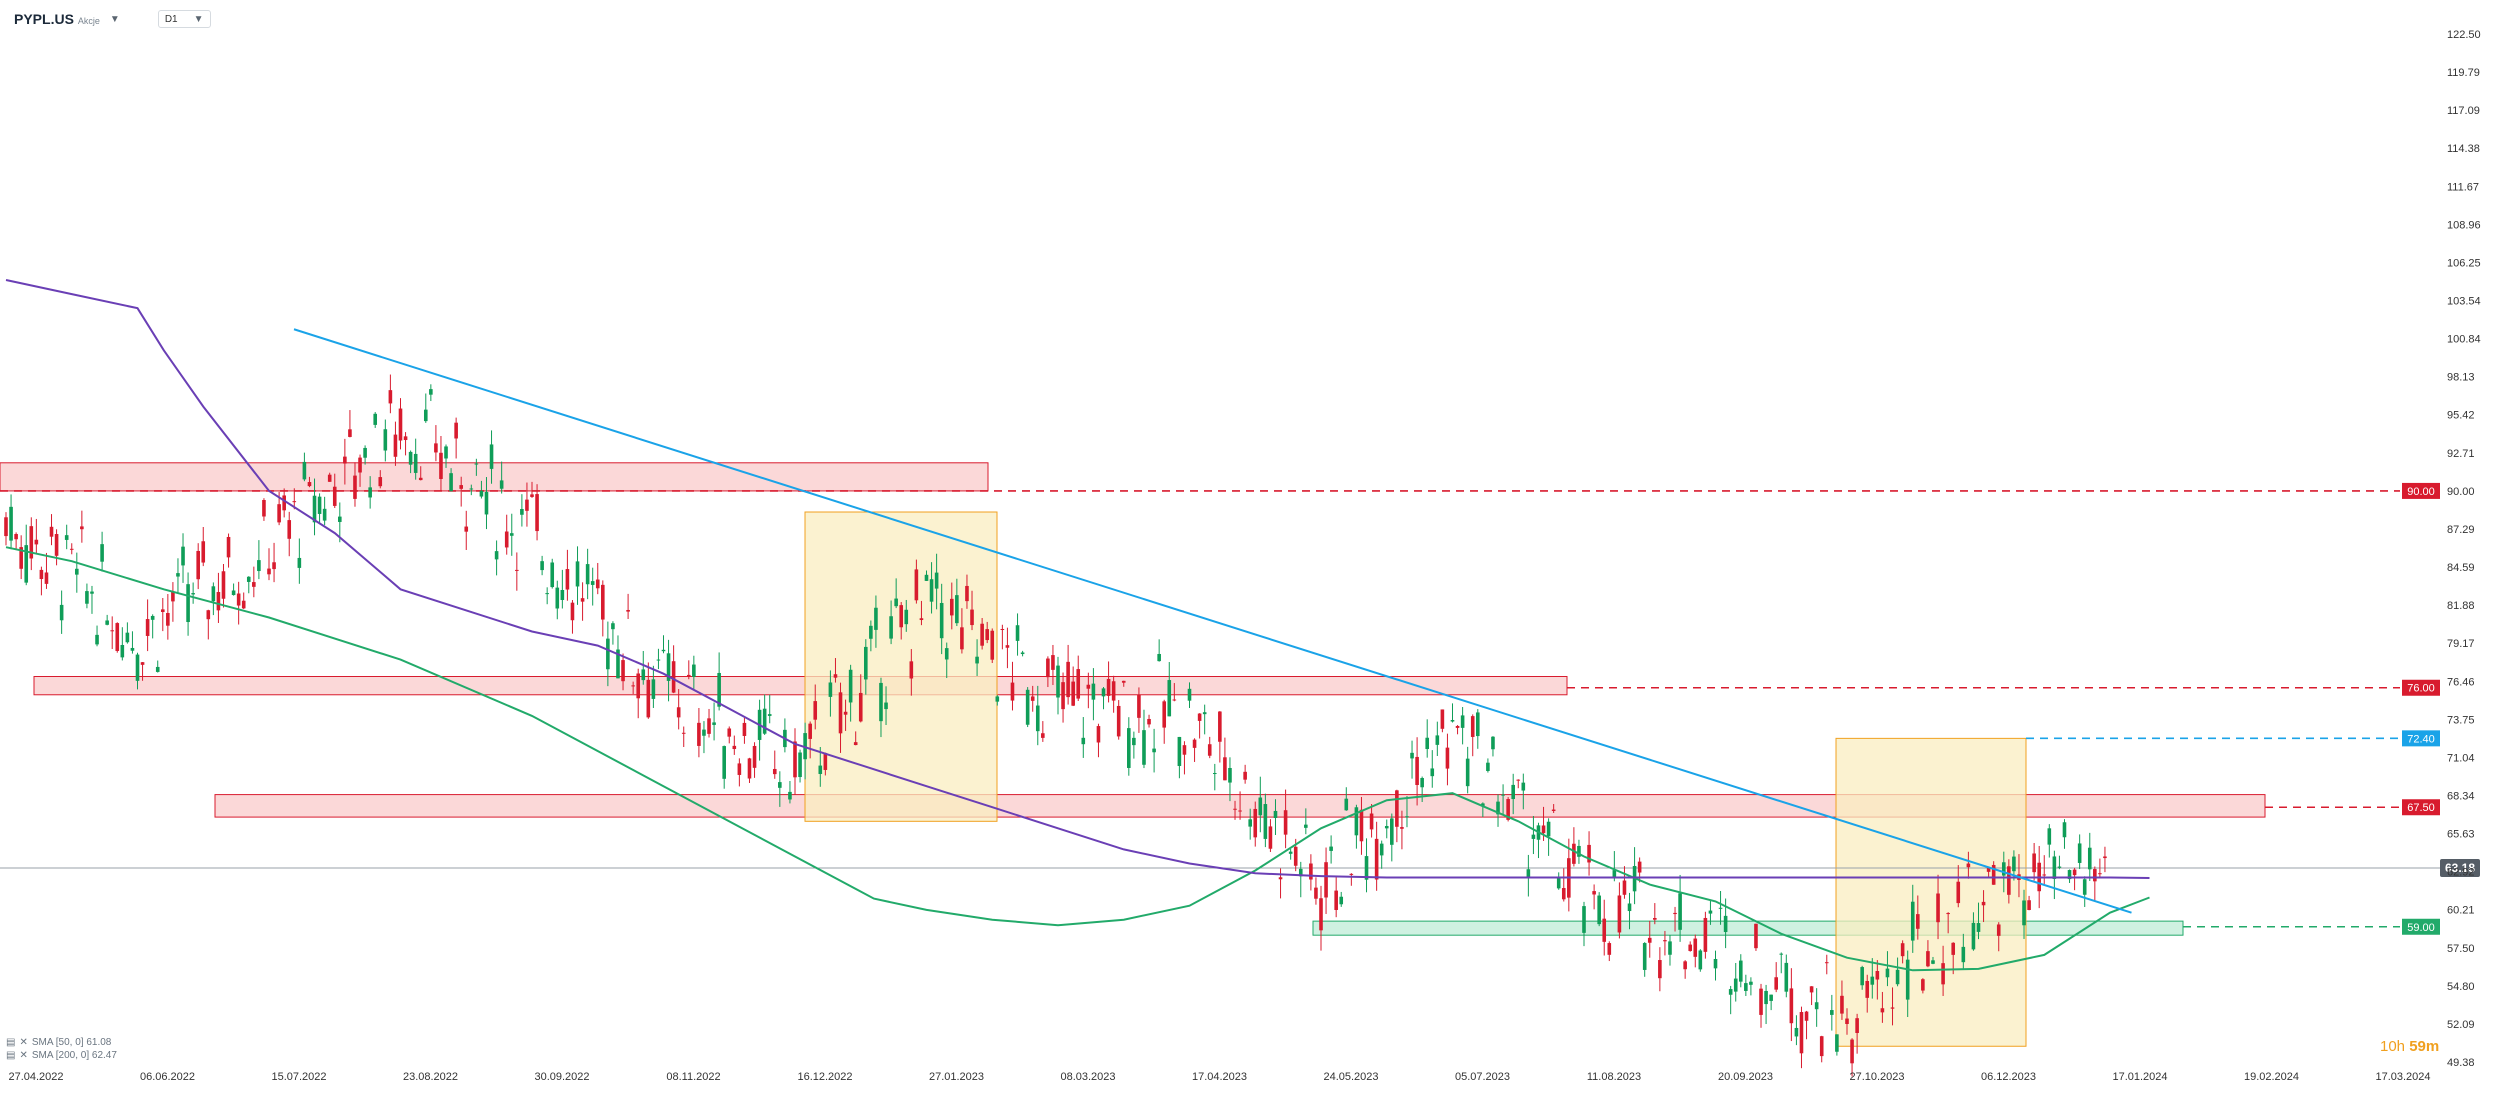 This screenshot has height=1093, width=2506. What do you see at coordinates (88, 21) in the screenshot?
I see `symbol-type: Akcje` at bounding box center [88, 21].